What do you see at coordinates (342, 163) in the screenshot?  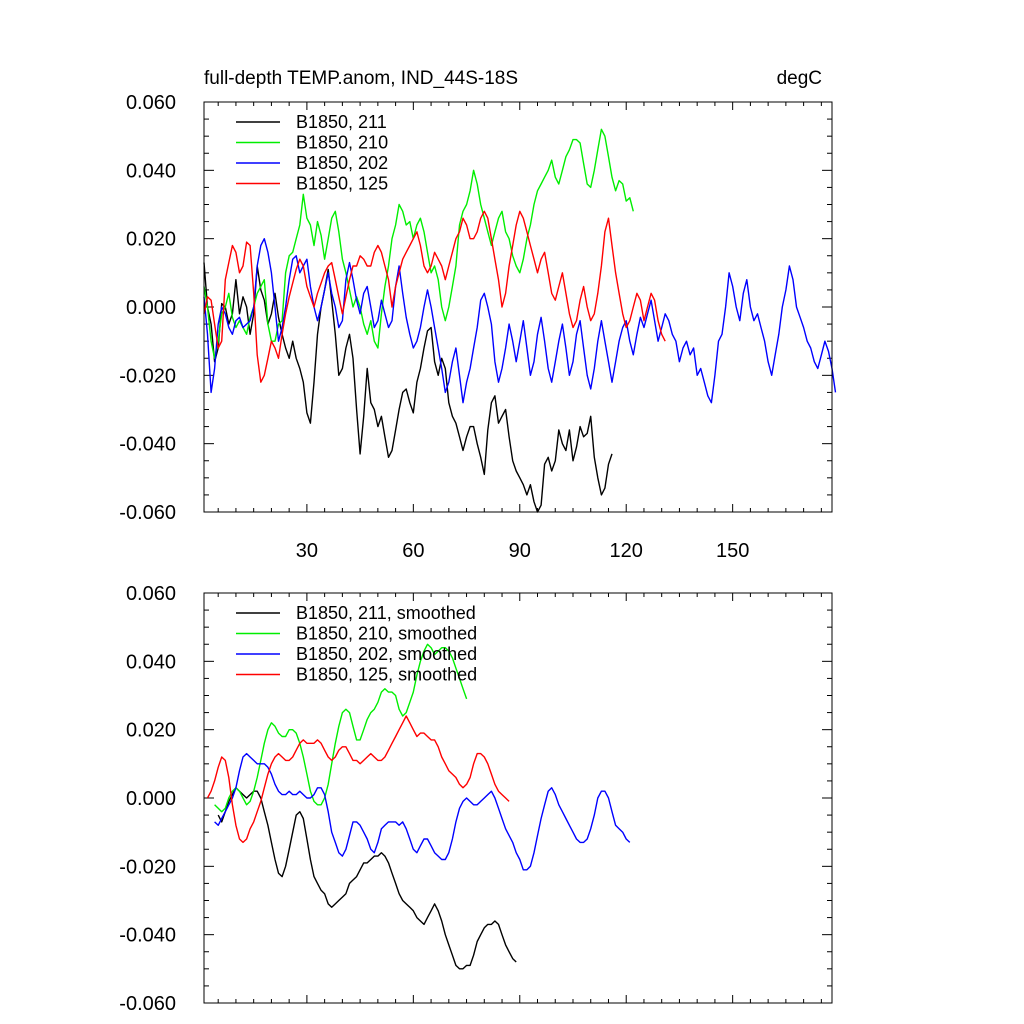 I see `legend-label: B1850, 202` at bounding box center [342, 163].